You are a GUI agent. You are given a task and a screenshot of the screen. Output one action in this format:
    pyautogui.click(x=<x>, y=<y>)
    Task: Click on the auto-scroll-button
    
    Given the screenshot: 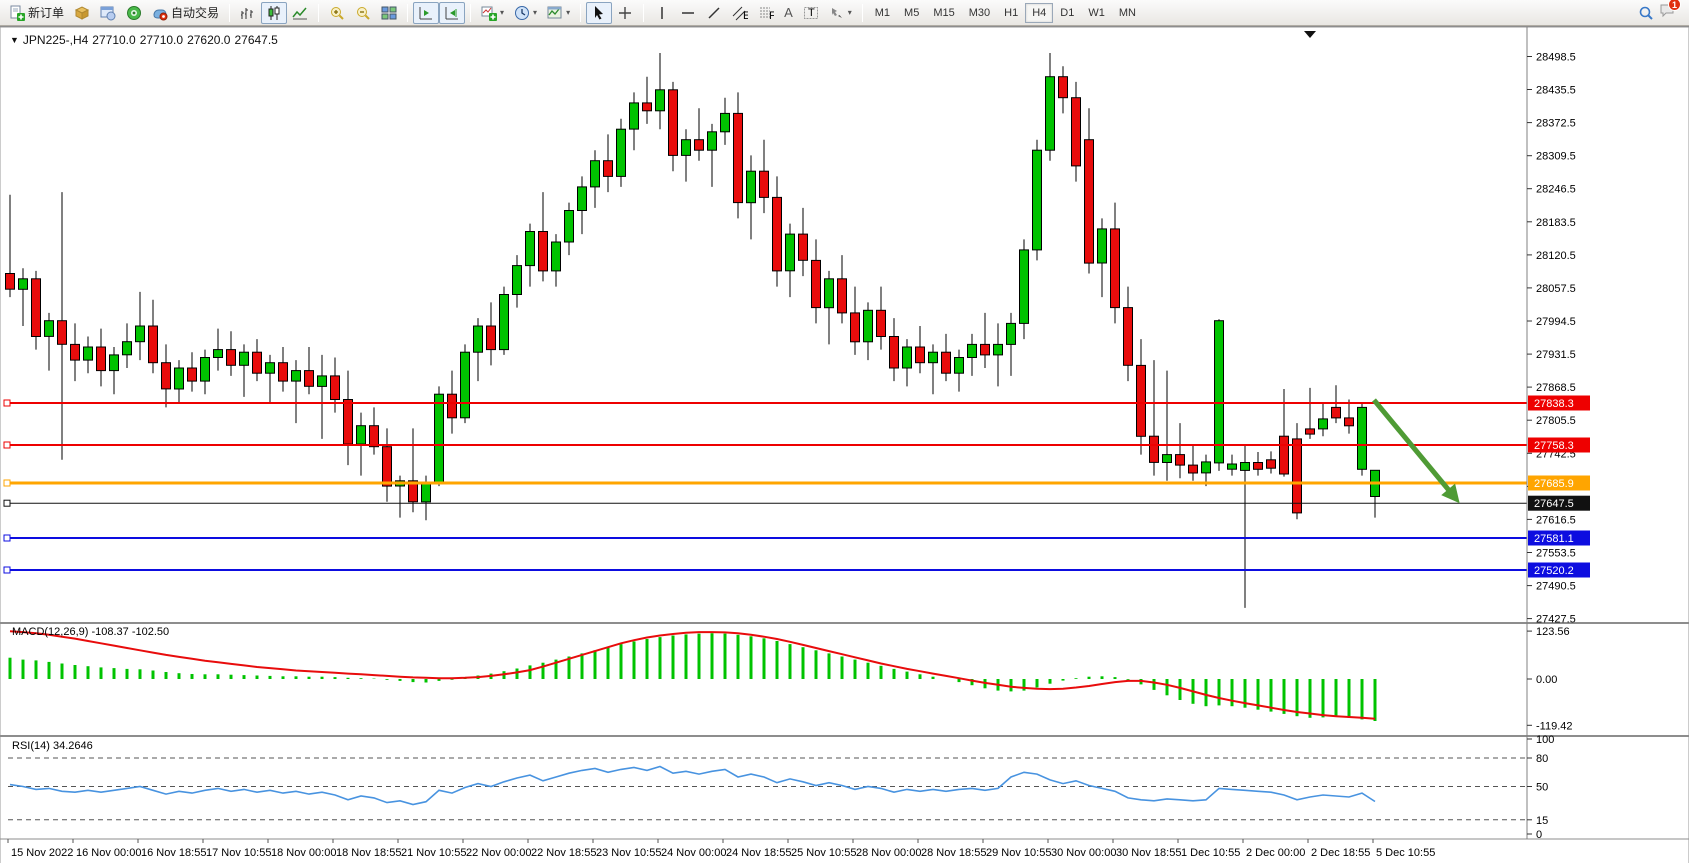 What is the action you would take?
    pyautogui.click(x=452, y=12)
    